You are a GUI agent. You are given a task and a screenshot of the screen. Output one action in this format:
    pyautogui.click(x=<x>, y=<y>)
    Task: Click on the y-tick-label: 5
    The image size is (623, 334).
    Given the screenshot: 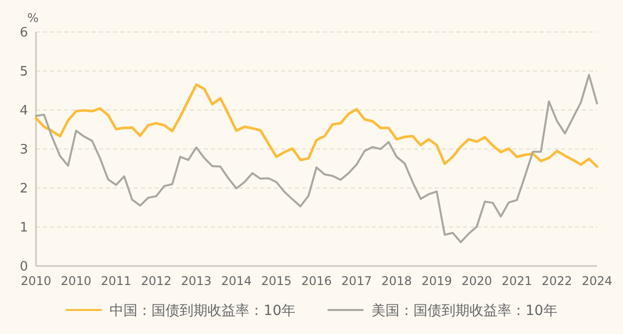 What is the action you would take?
    pyautogui.click(x=24, y=72)
    